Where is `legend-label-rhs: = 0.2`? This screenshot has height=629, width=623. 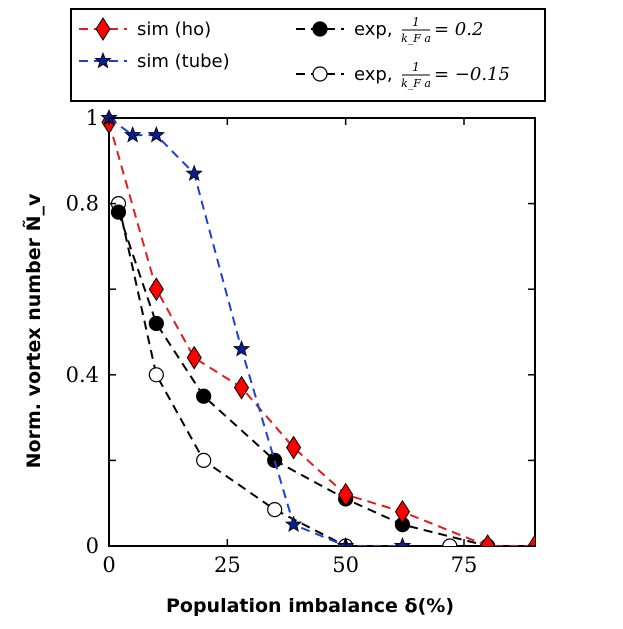 legend-label-rhs: = 0.2 is located at coordinates (458, 29).